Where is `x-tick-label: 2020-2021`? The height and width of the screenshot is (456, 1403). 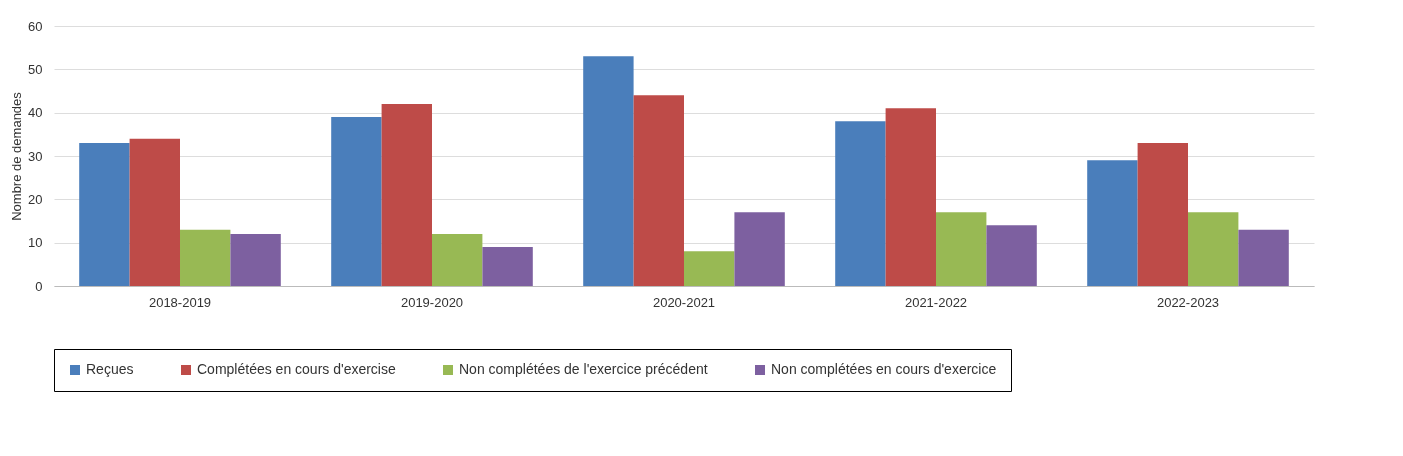 x-tick-label: 2020-2021 is located at coordinates (684, 302).